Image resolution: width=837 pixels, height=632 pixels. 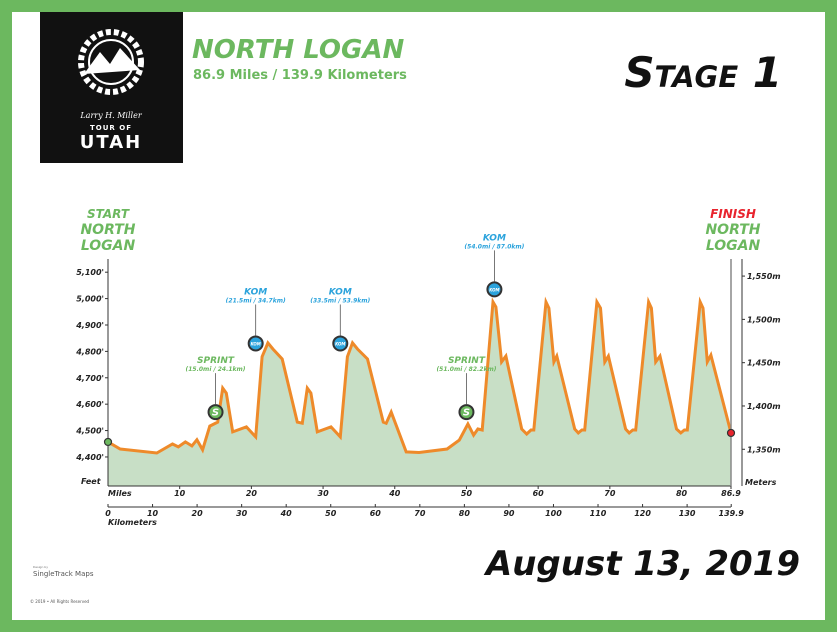 I want to click on km-tick-label: 70, so click(x=420, y=513).